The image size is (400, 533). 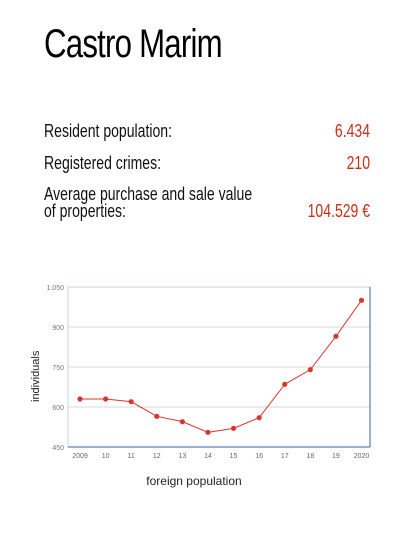 I want to click on y-tick-label: 600, so click(x=58, y=408).